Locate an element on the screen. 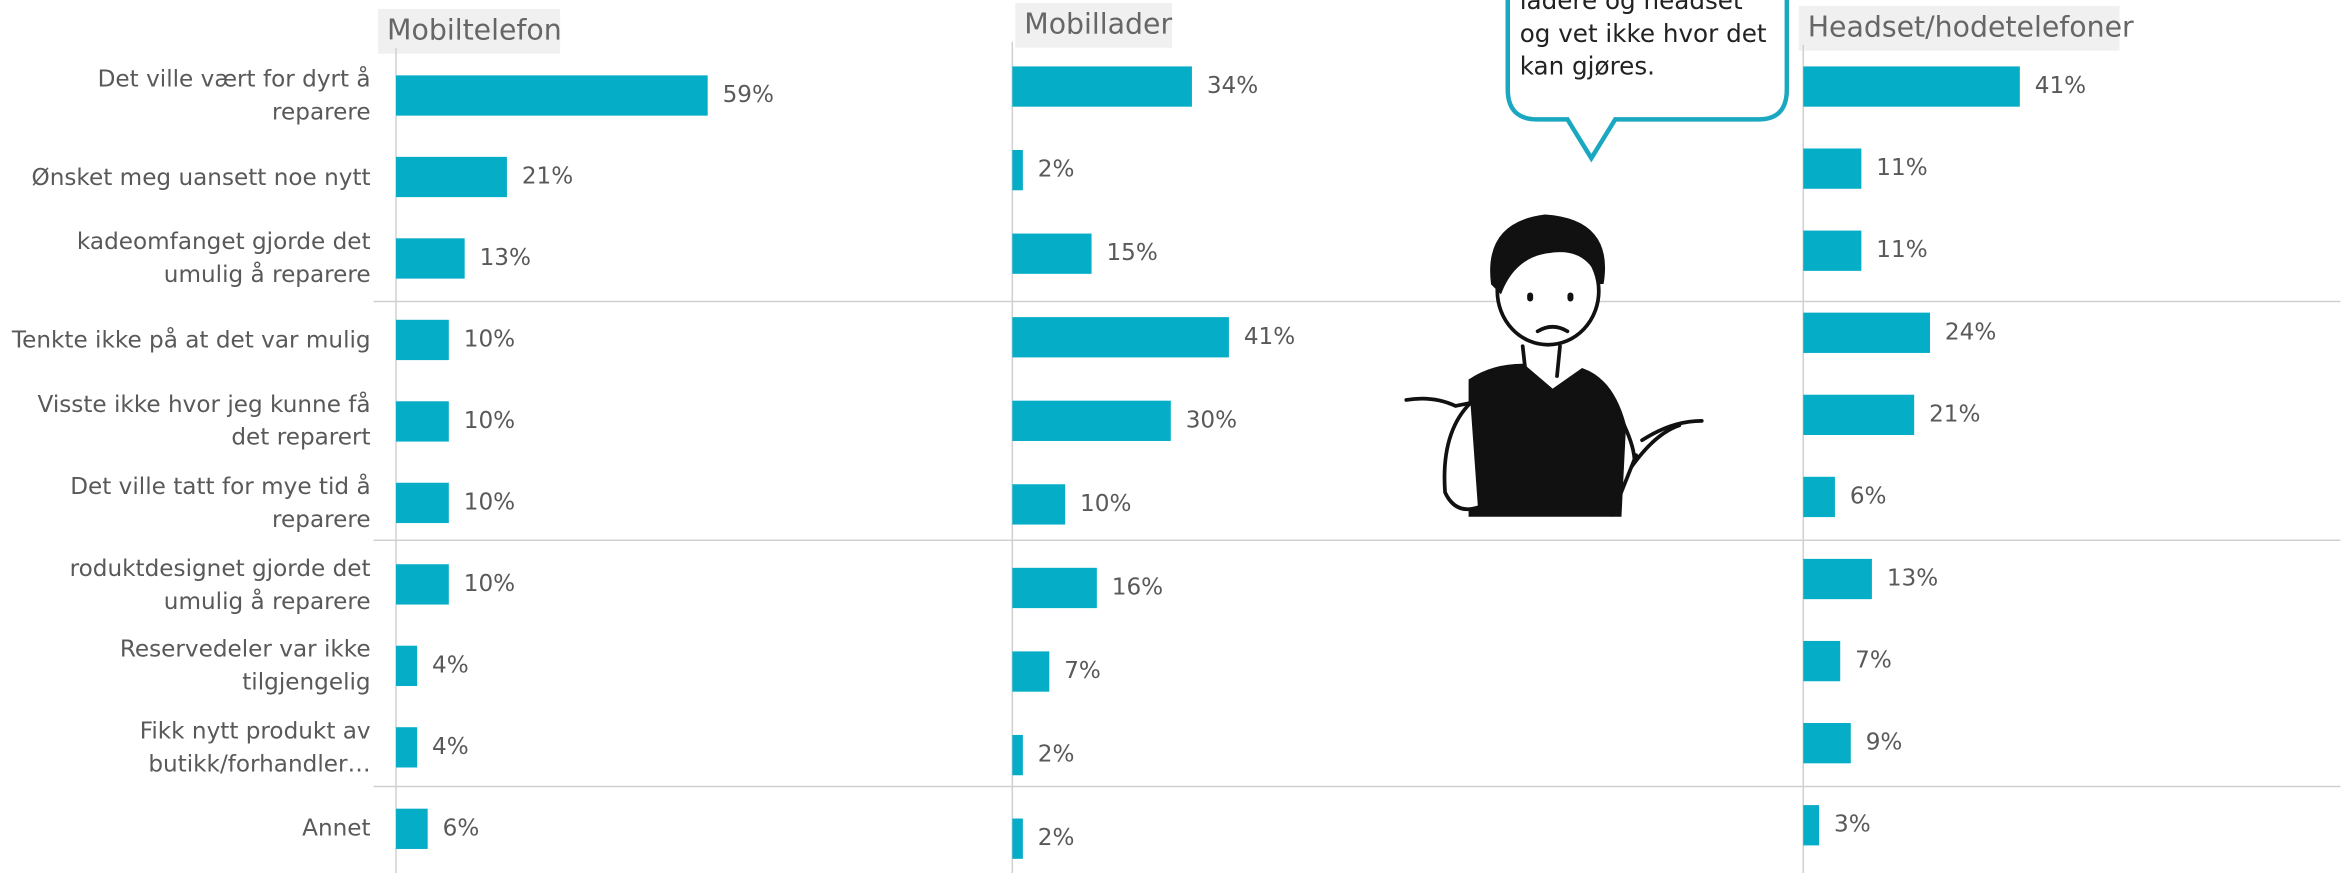  category-box: Det ville vært for dyrt å reparere is located at coordinates (186, 96).